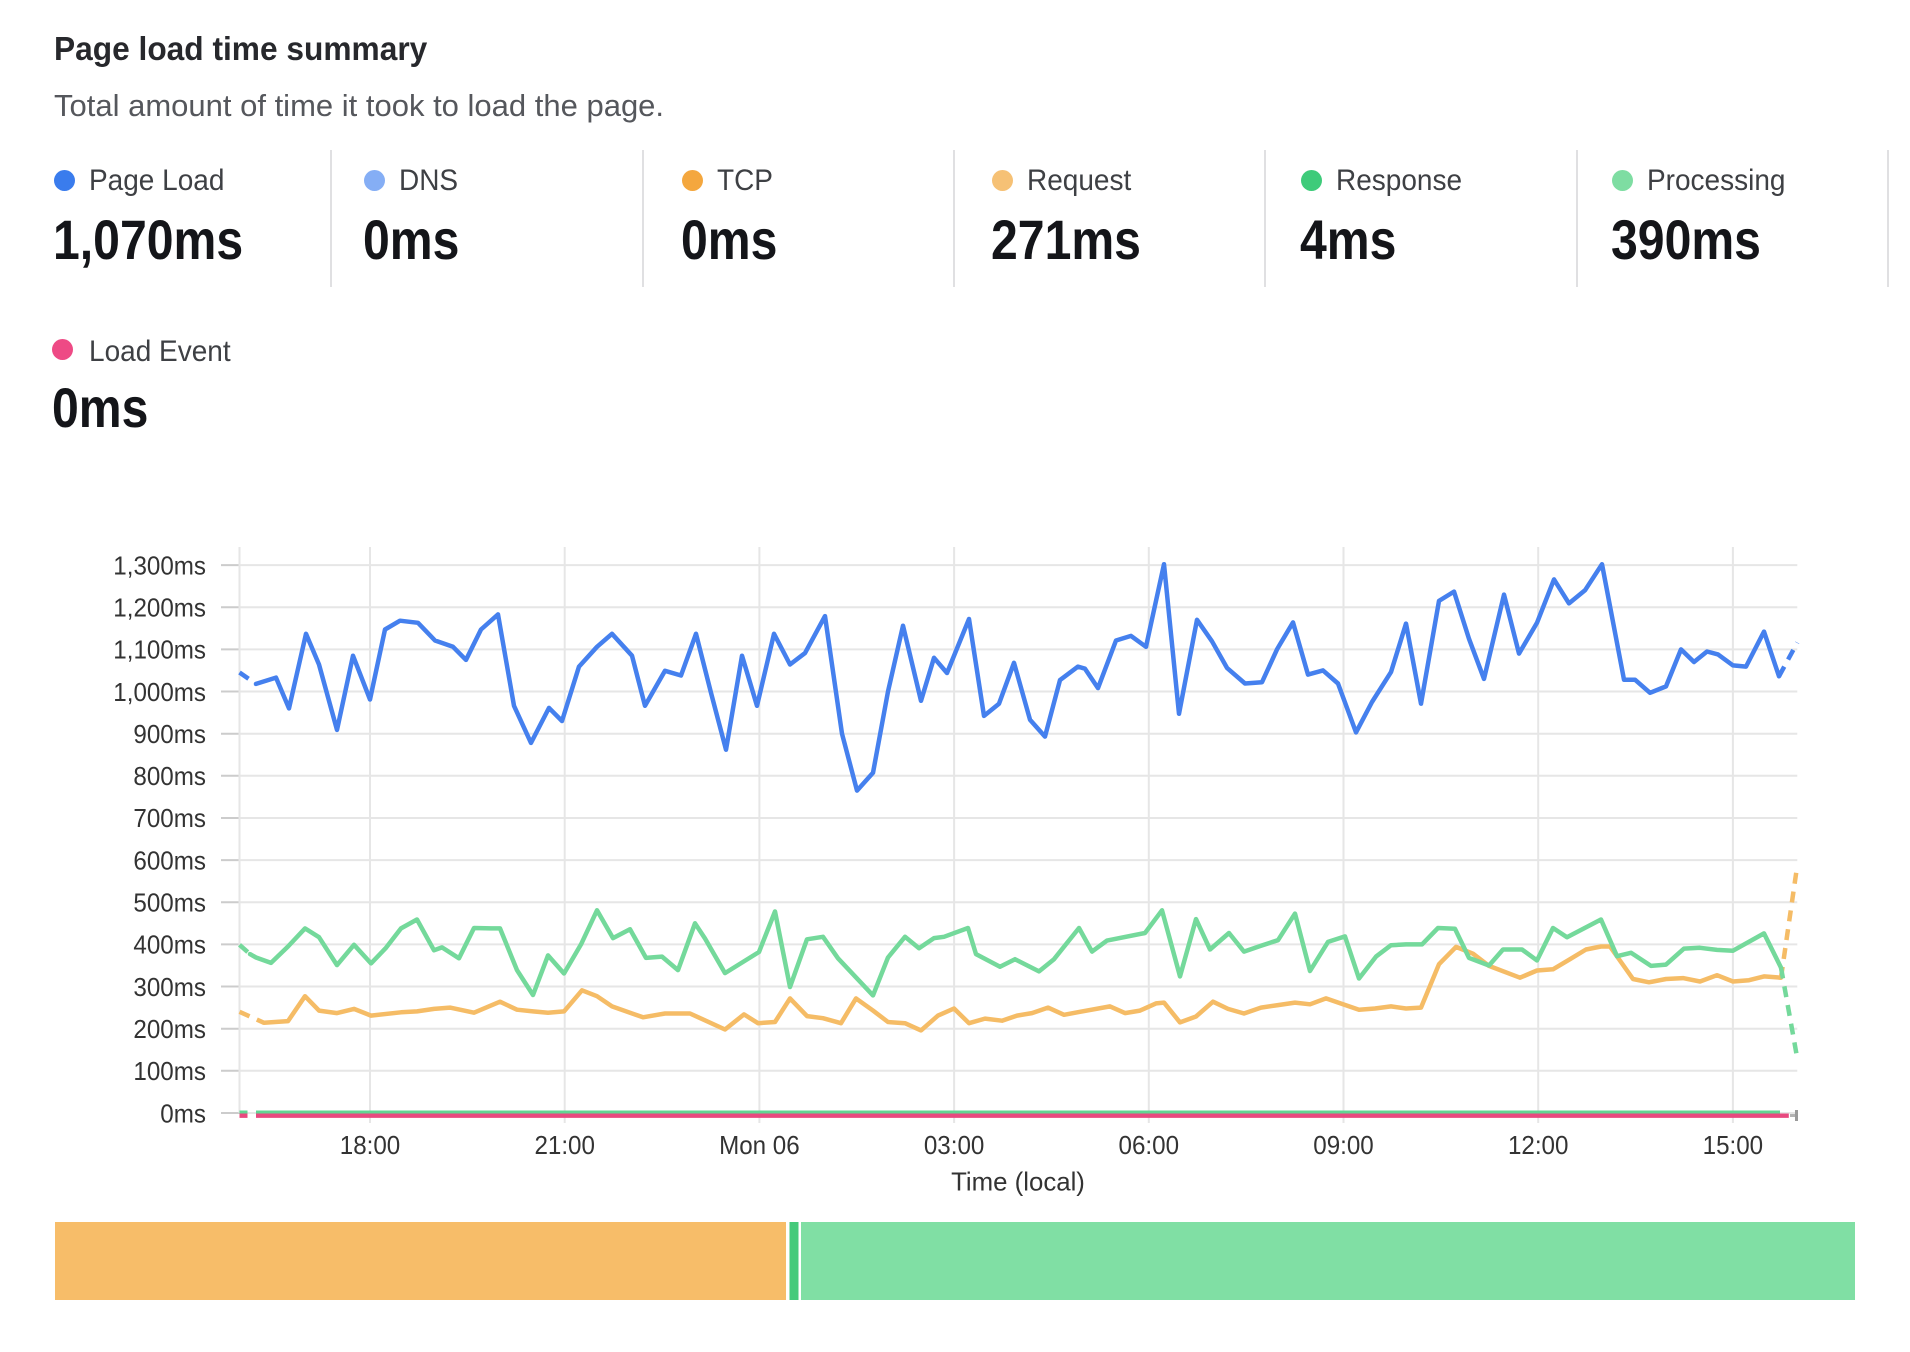 This screenshot has width=1910, height=1352. What do you see at coordinates (169, 945) in the screenshot?
I see `svg-text: 400ms` at bounding box center [169, 945].